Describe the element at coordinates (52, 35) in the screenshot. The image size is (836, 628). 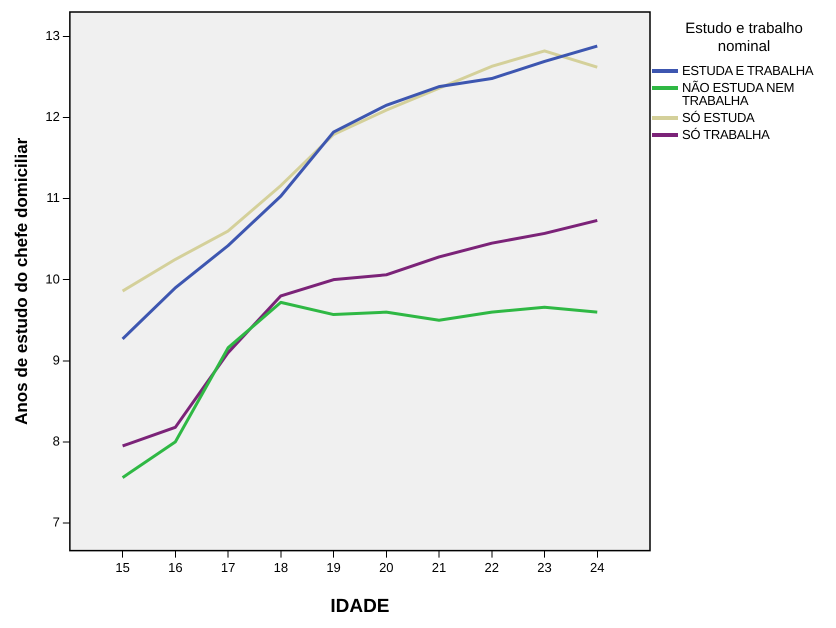
I see `y-tick-label: 13` at that location.